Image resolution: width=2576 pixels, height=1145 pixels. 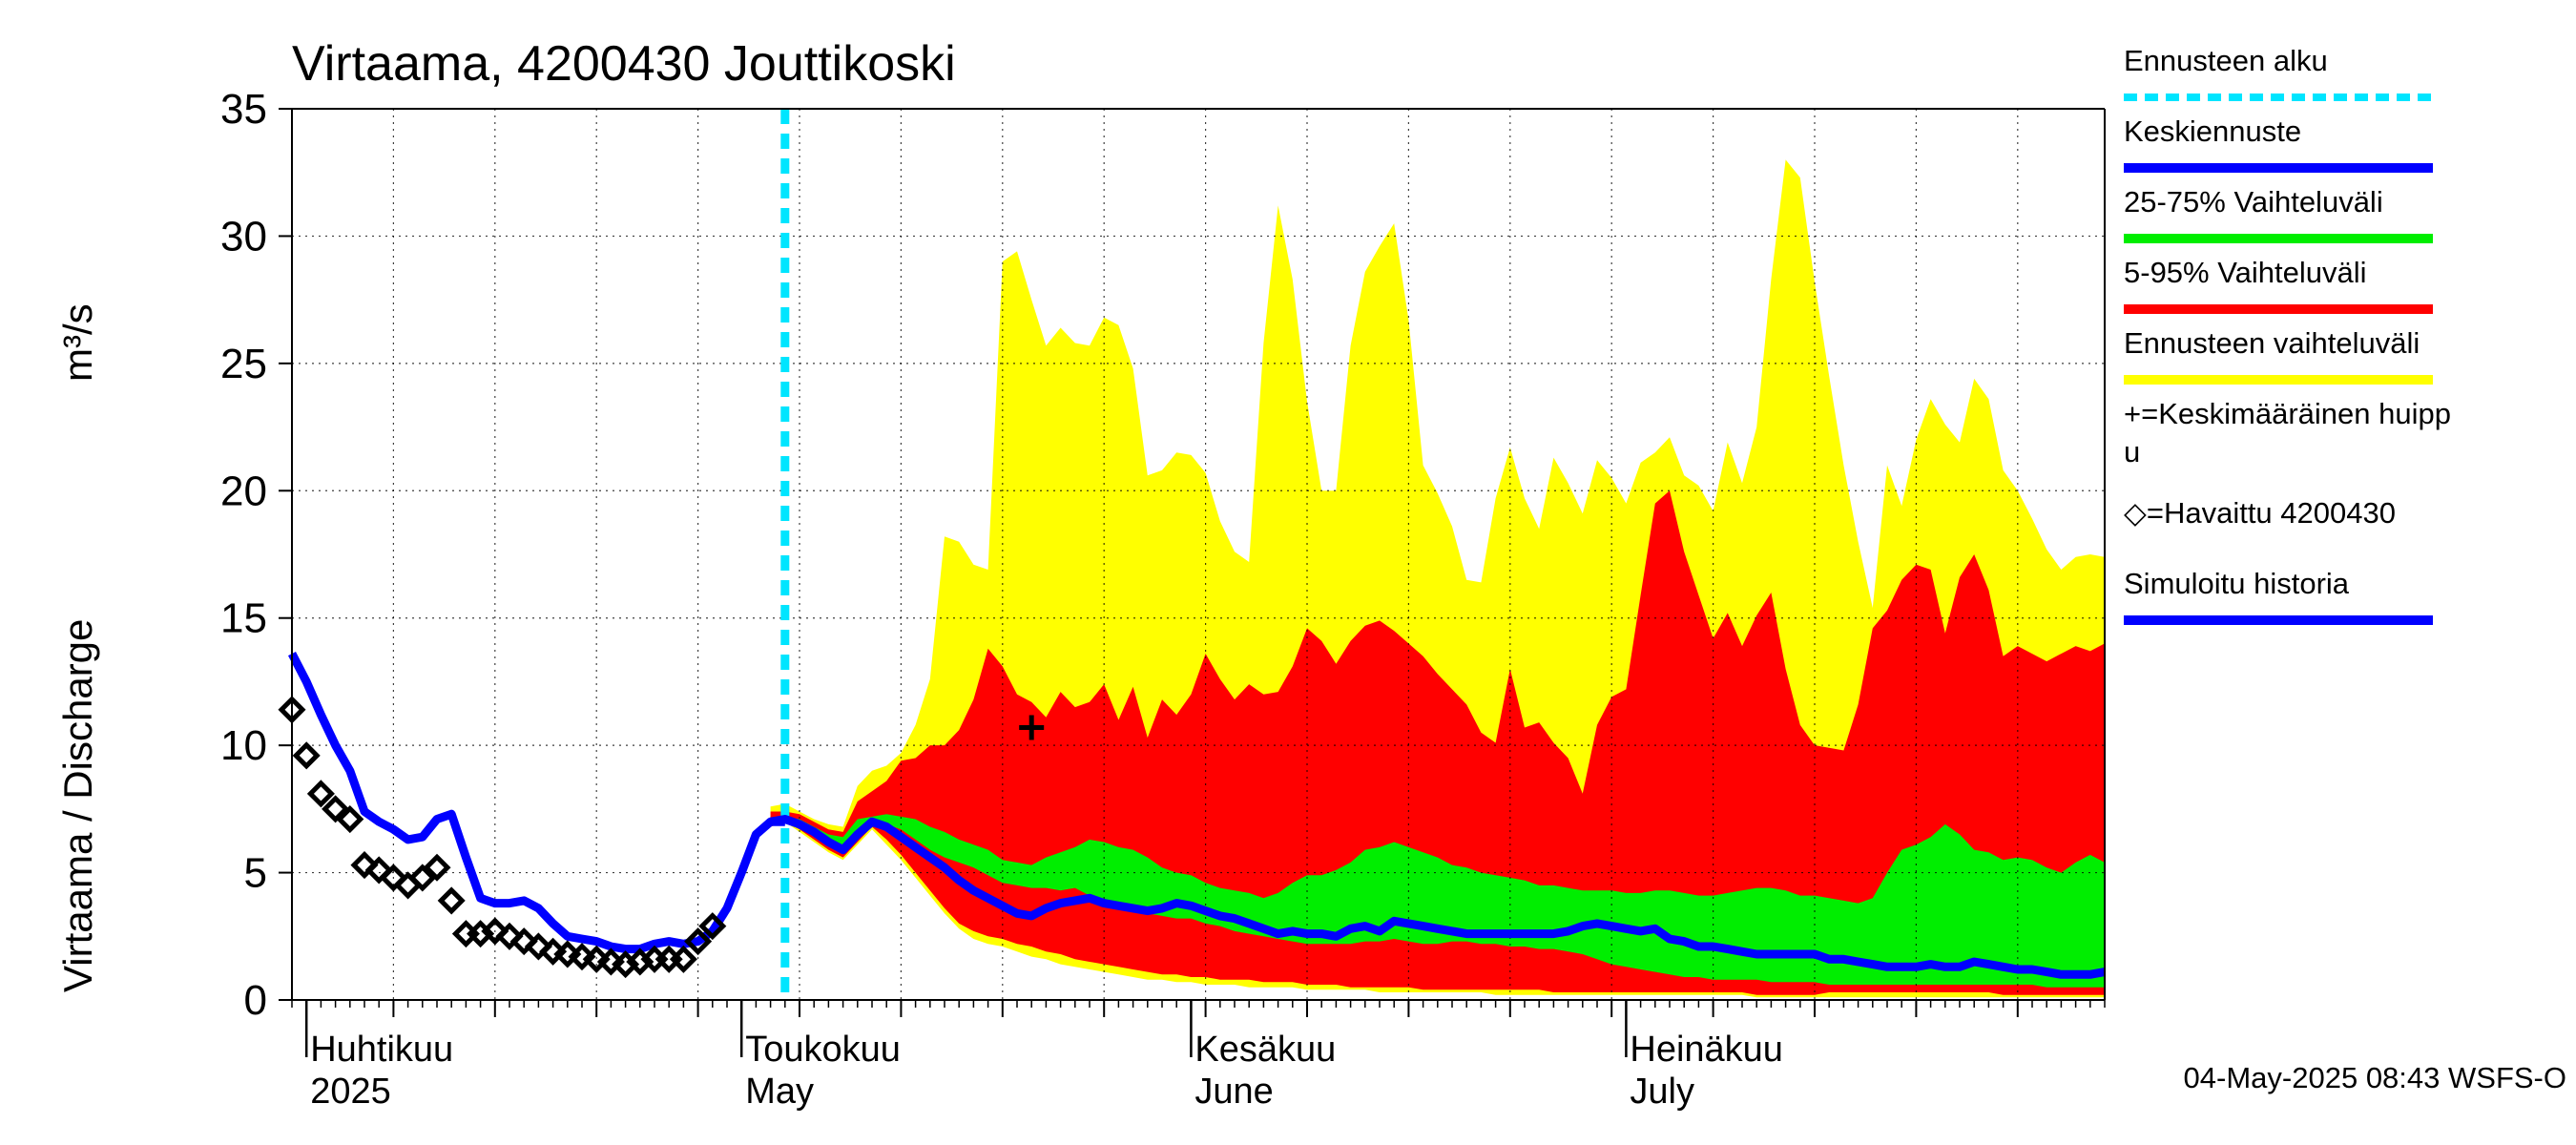 I want to click on legend-label: Ennusteen vaihteluväli, so click(x=2272, y=343).